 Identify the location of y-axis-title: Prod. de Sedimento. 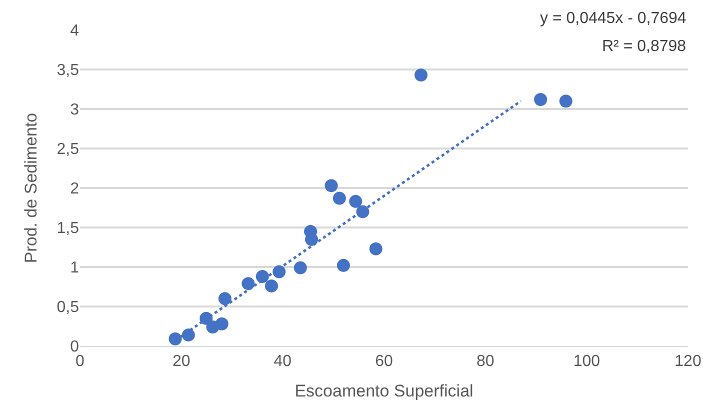
(30, 188).